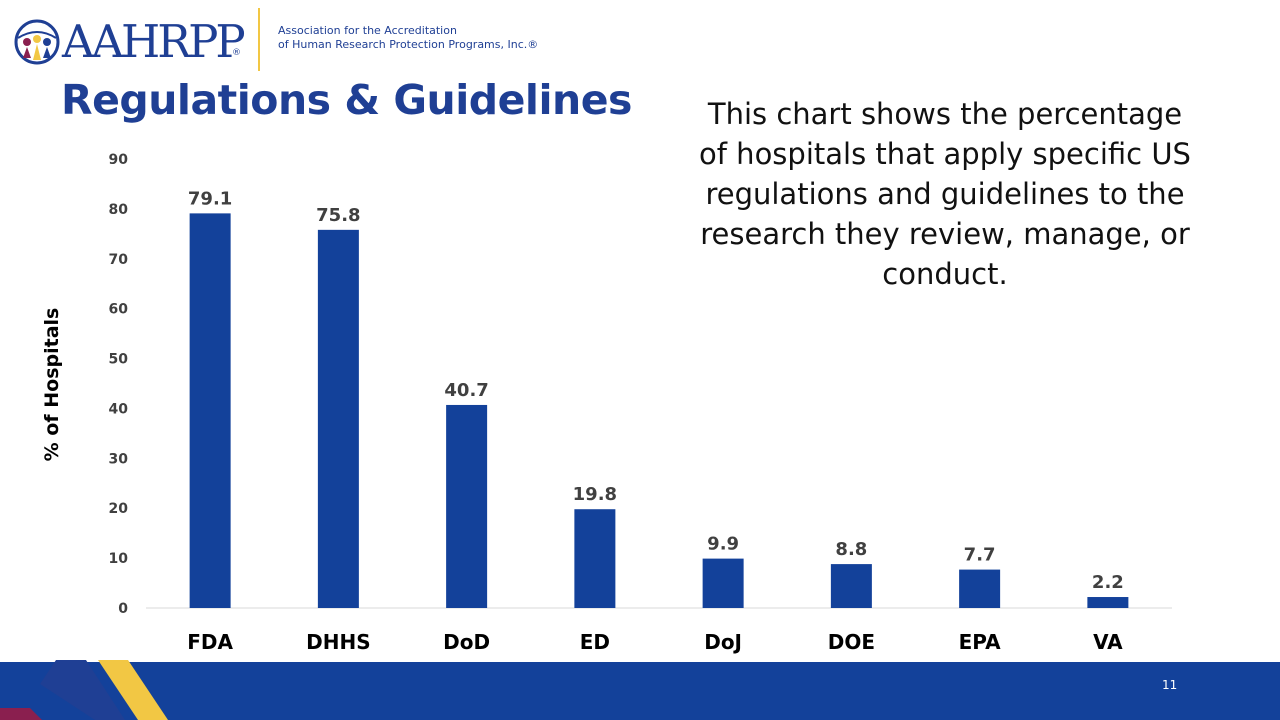 This screenshot has height=720, width=1280. What do you see at coordinates (119, 310) in the screenshot?
I see `y-tick-label: 60` at bounding box center [119, 310].